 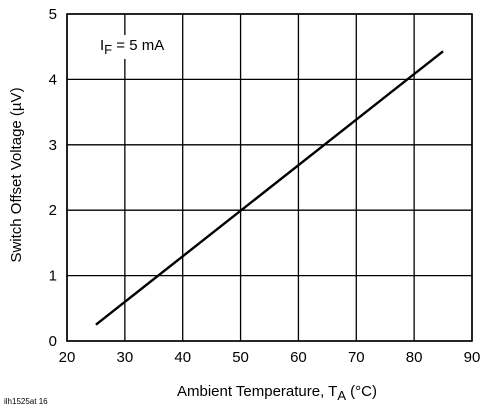 I want to click on y-tick-label: 2, so click(x=53, y=210).